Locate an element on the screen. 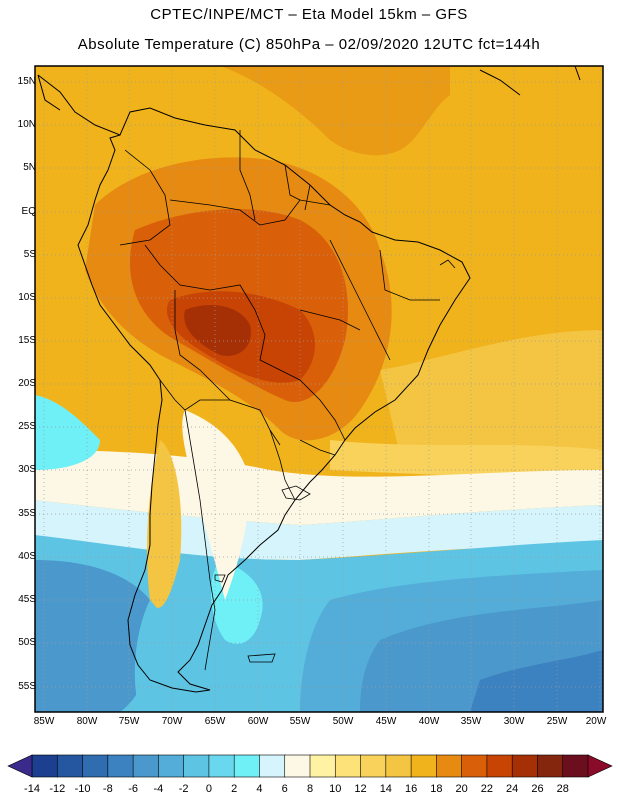  lon-label: 40W is located at coordinates (429, 721).